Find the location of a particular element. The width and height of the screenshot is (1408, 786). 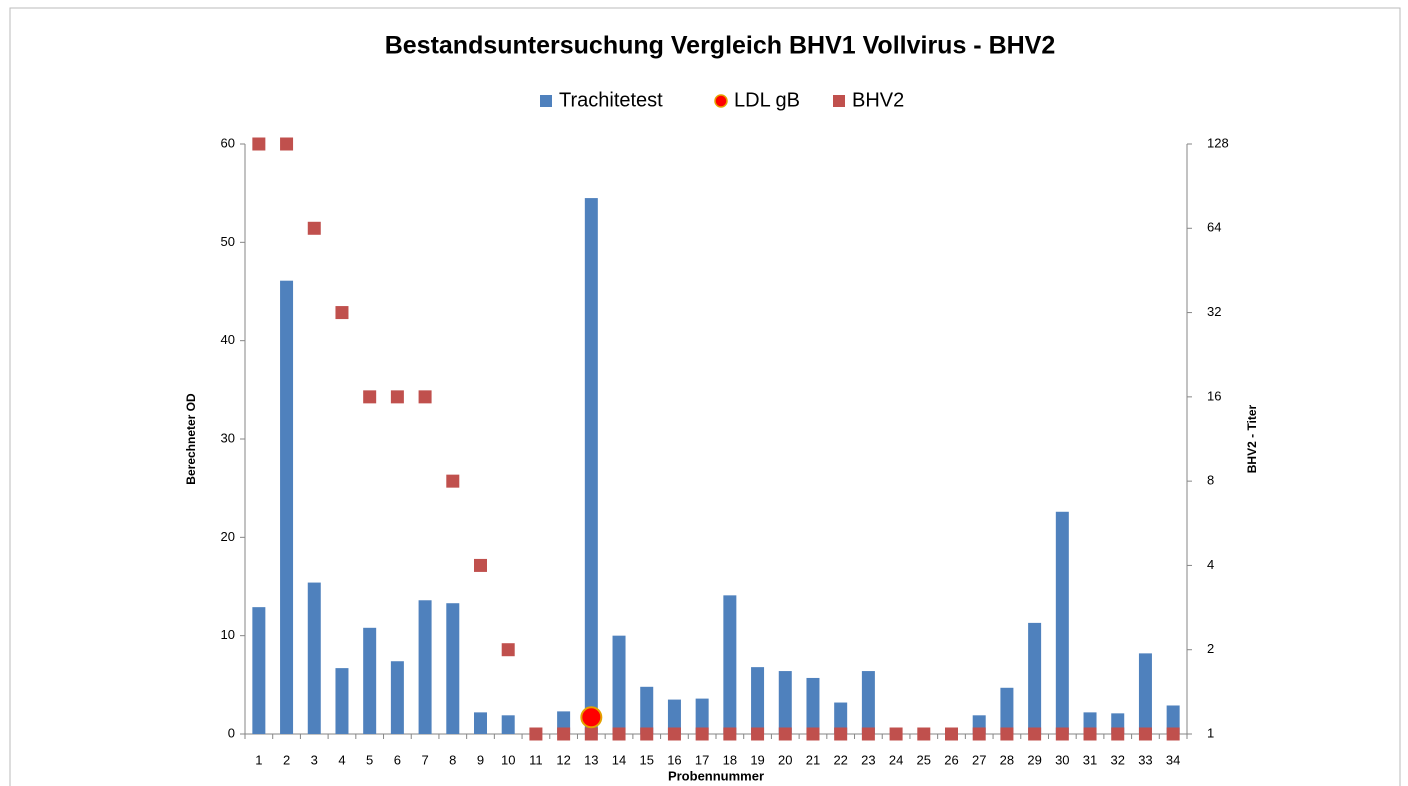

x-tick-label: 16 is located at coordinates (674, 759).